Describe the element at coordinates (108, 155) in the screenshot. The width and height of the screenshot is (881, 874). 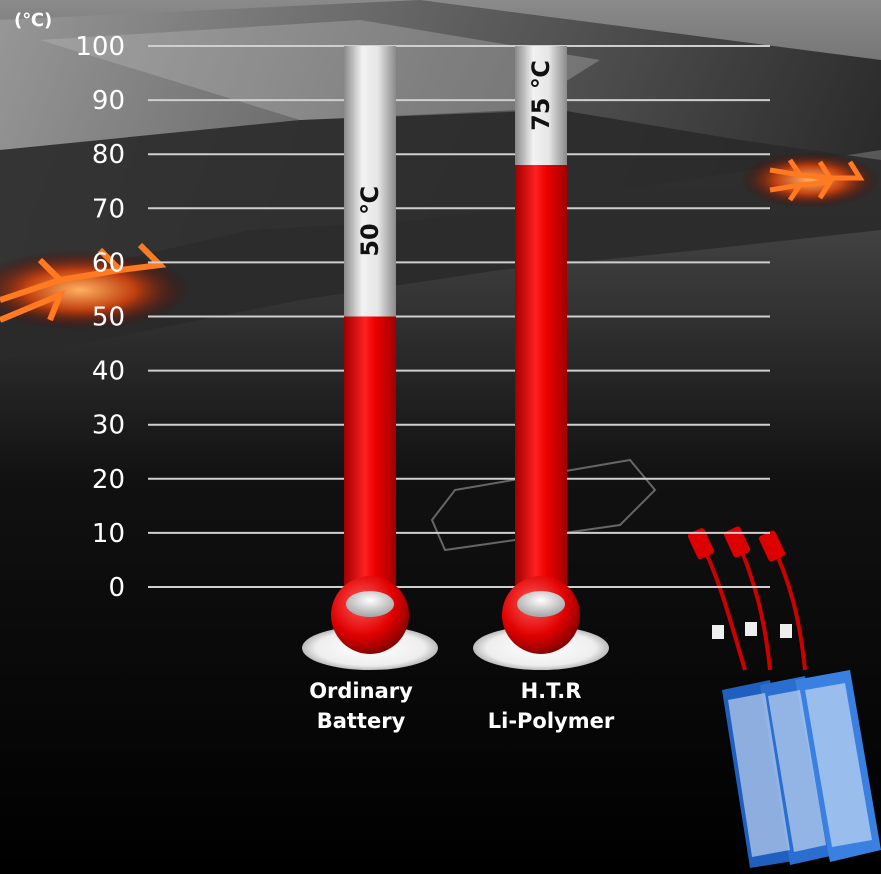
I see `y-tick-label: 80` at that location.